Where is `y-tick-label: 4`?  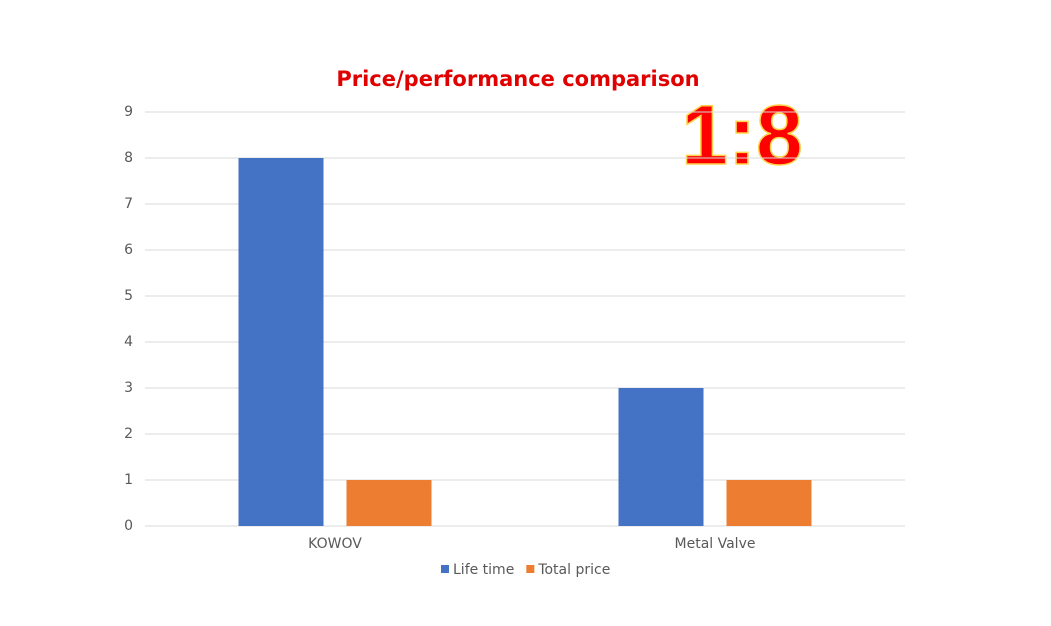
y-tick-label: 4 is located at coordinates (128, 342).